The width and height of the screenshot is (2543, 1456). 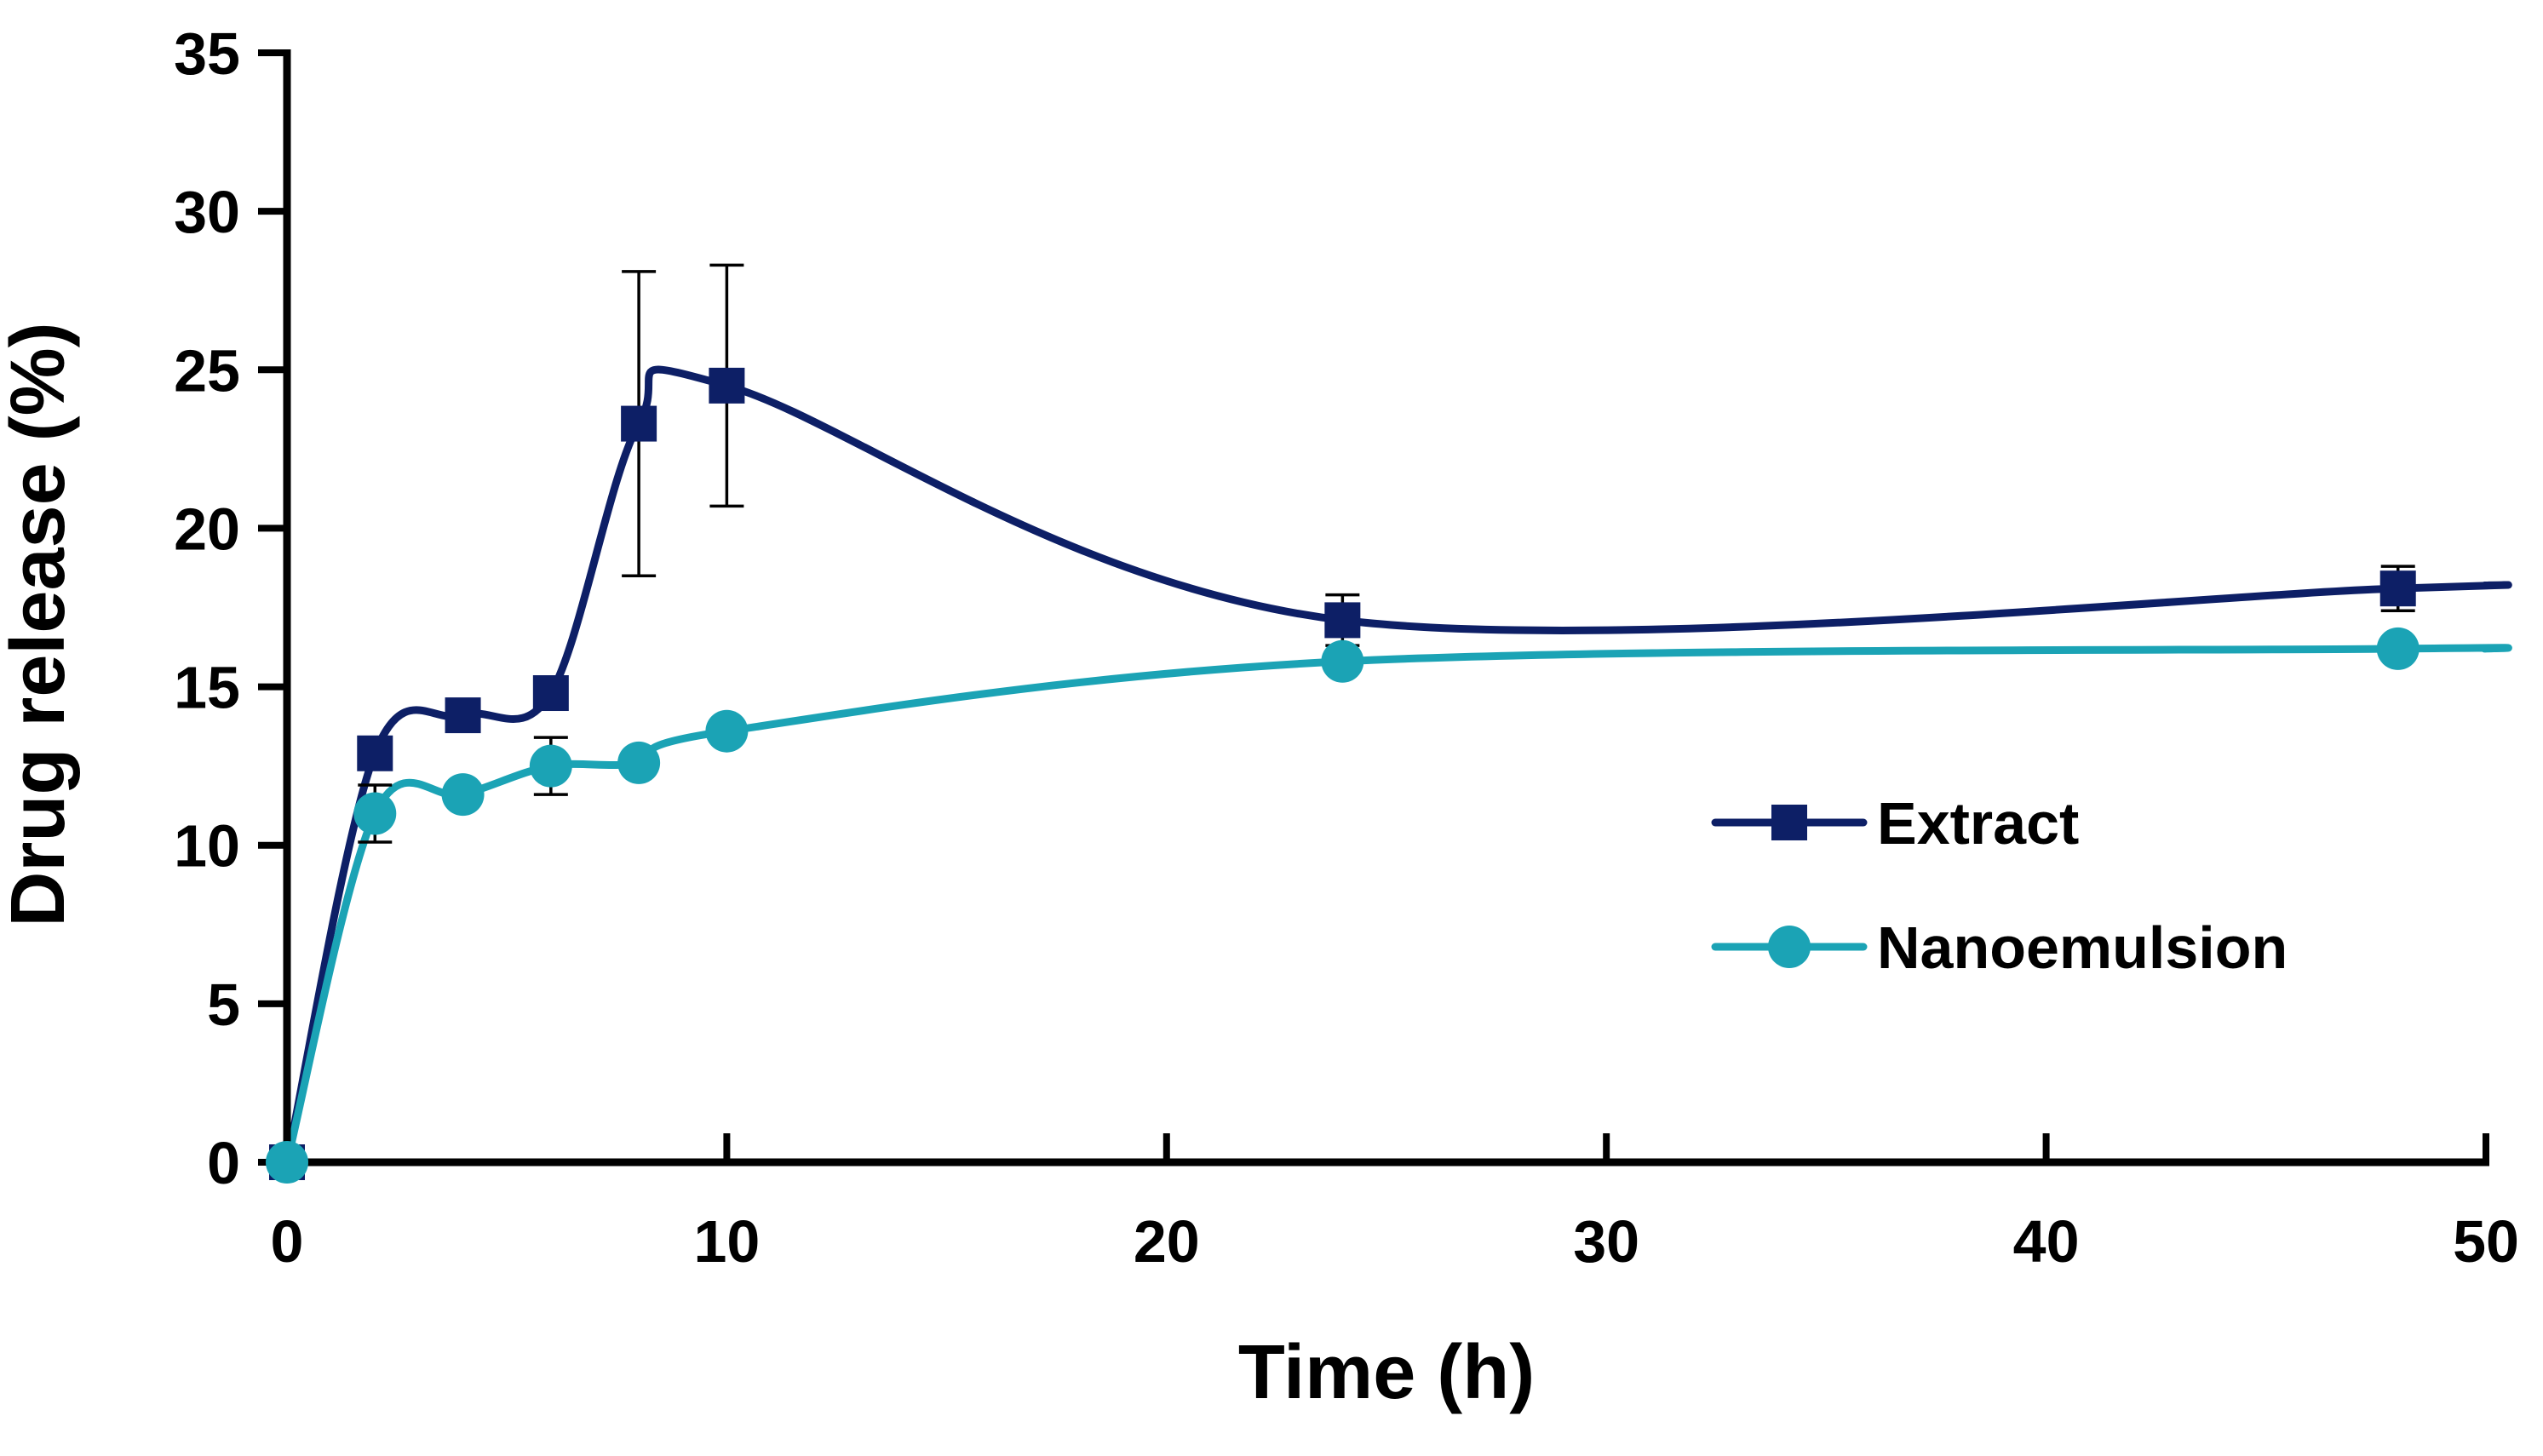 I want to click on y-tick-label: 30, so click(x=207, y=212).